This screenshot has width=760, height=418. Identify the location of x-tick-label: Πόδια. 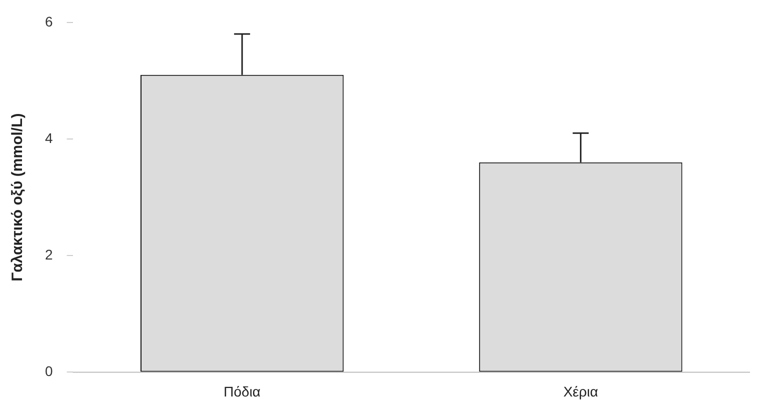
(242, 391).